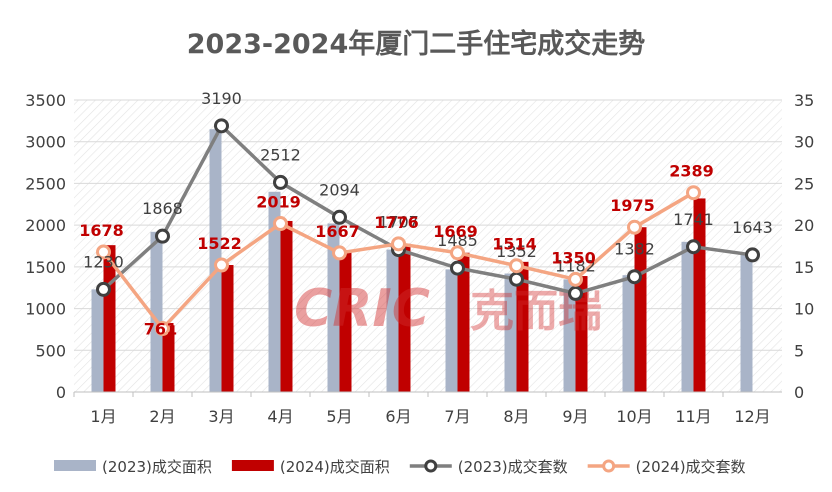  I want to click on data-label: 1667, so click(337, 231).